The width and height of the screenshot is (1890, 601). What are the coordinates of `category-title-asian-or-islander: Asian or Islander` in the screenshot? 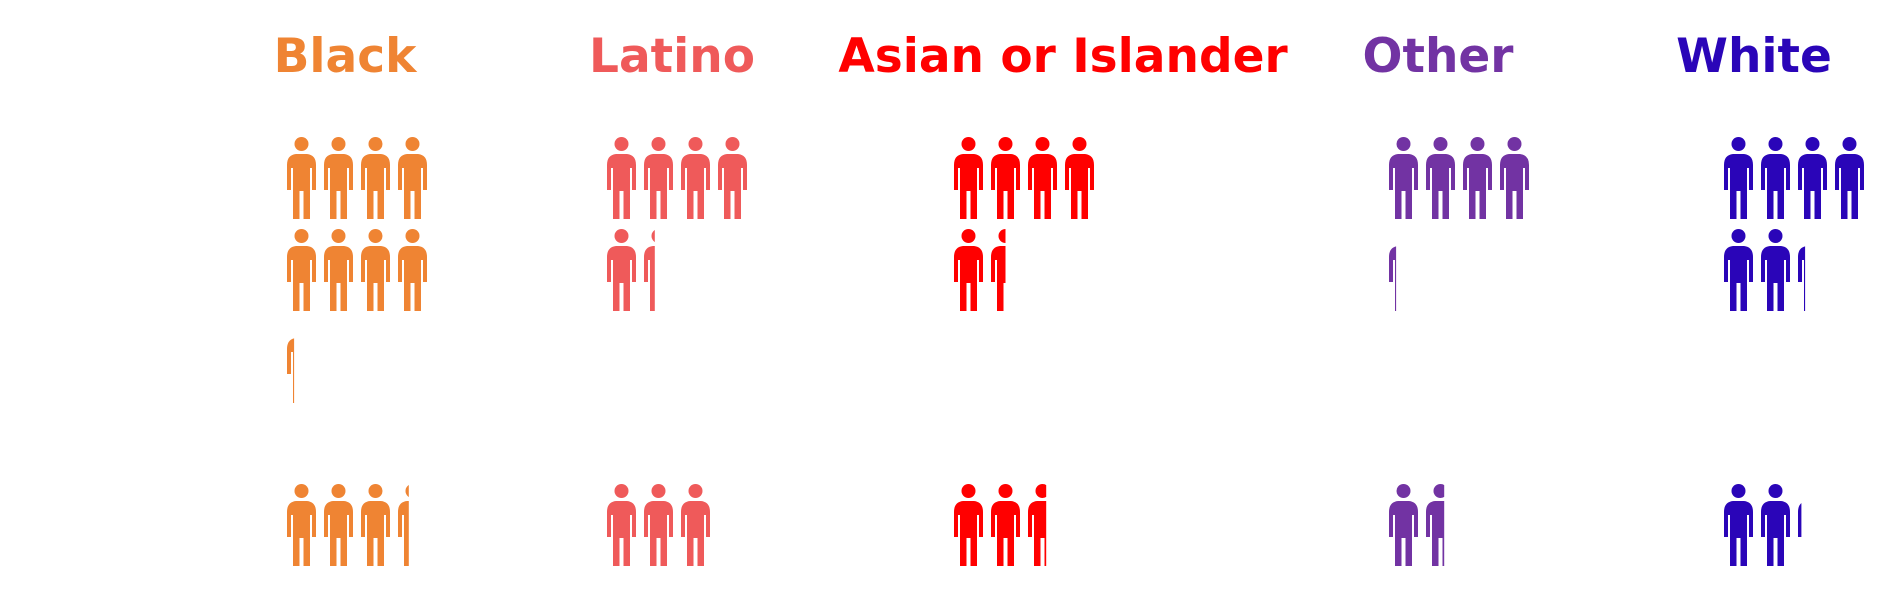 It's located at (1063, 56).